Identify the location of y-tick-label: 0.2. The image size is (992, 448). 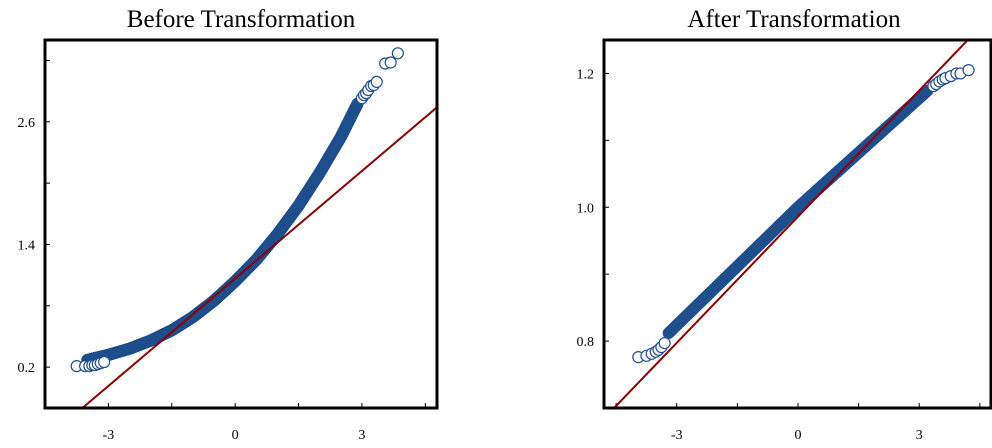
(27, 368).